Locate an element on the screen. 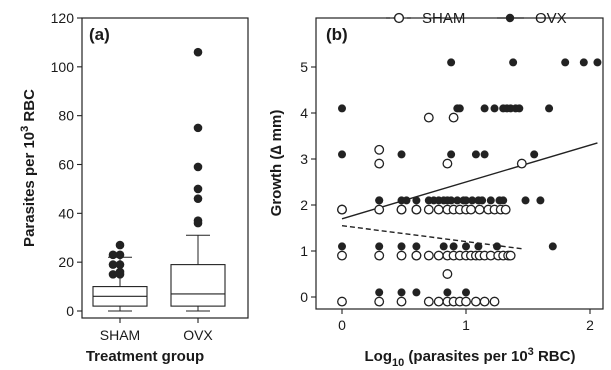 The image size is (611, 370). panel-b-y-tick-label: 5 is located at coordinates (304, 67).